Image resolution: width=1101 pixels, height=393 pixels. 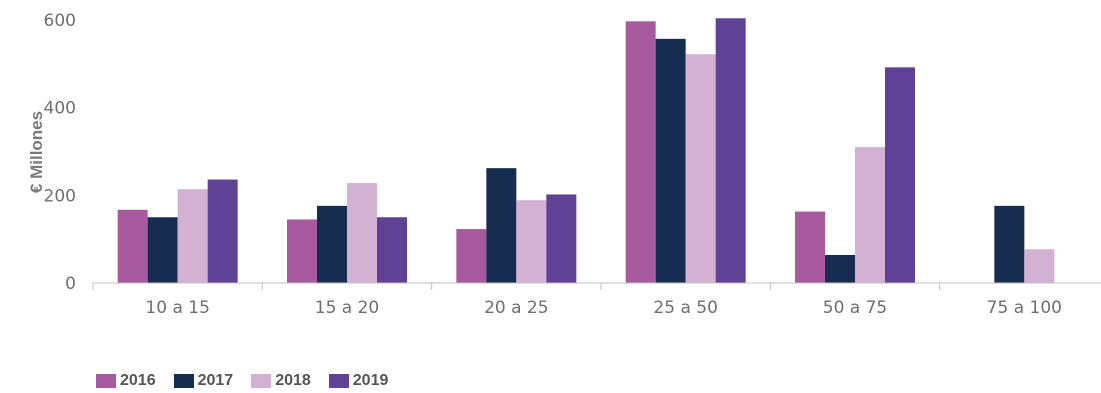 What do you see at coordinates (293, 380) in the screenshot?
I see `legend-label: 2018` at bounding box center [293, 380].